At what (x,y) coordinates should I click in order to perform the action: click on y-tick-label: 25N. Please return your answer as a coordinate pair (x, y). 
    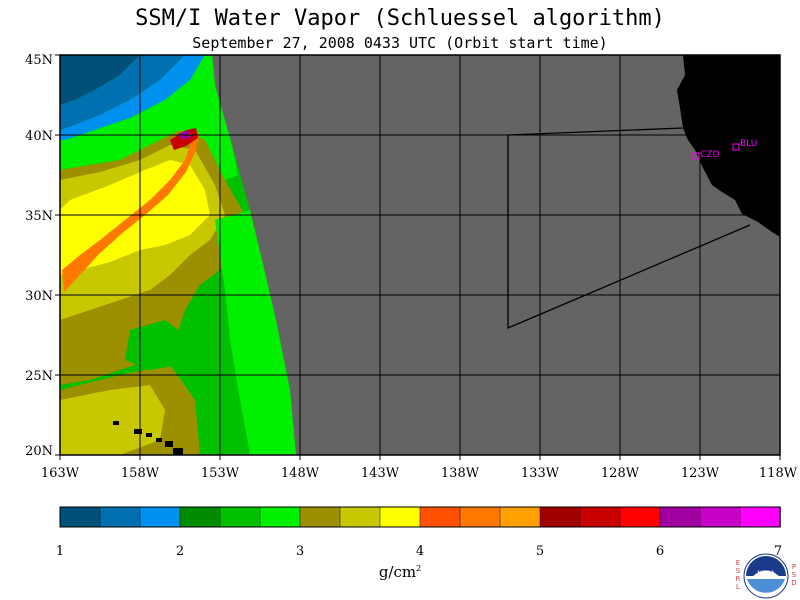
    Looking at the image, I should click on (39, 376).